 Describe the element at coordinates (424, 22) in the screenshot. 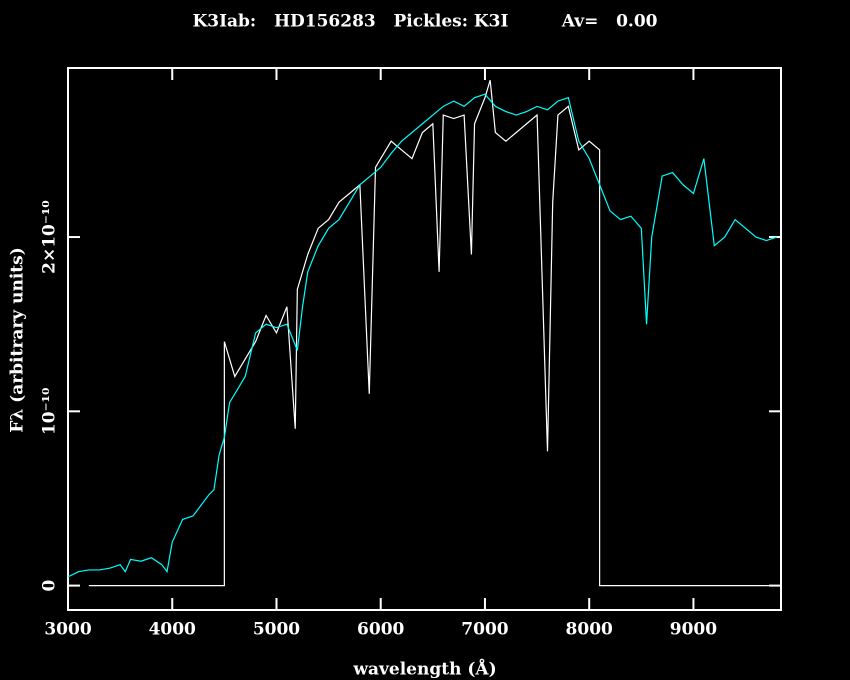

I see `chart-title: K3Iab: HD156283 Pickles: K3I Av= 0.00` at that location.